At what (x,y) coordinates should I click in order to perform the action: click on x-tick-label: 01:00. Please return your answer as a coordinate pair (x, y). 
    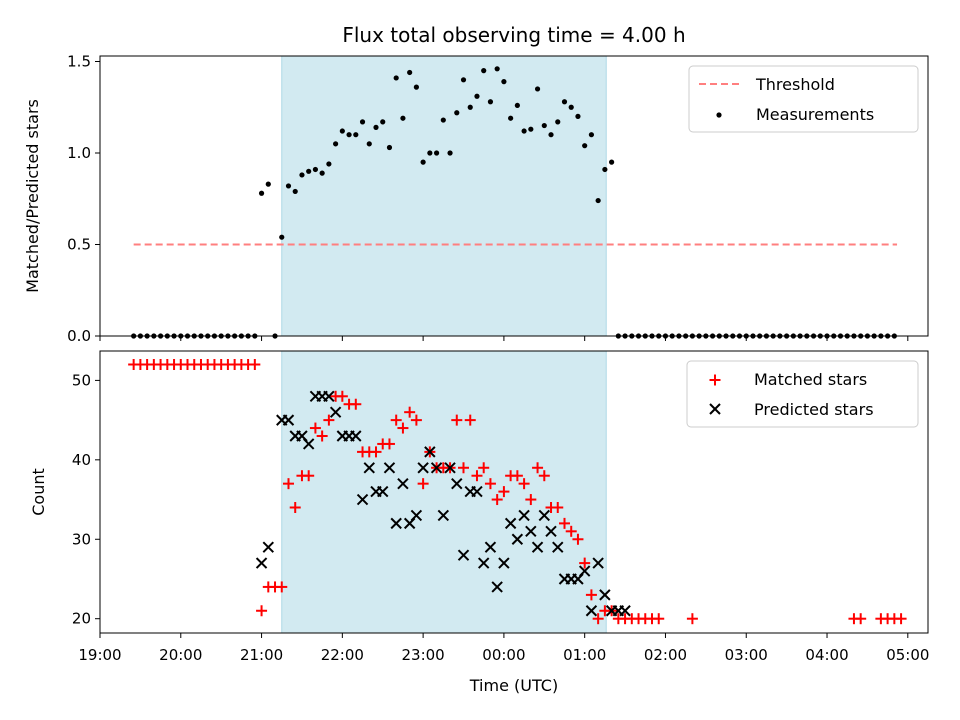
    Looking at the image, I should click on (584, 655).